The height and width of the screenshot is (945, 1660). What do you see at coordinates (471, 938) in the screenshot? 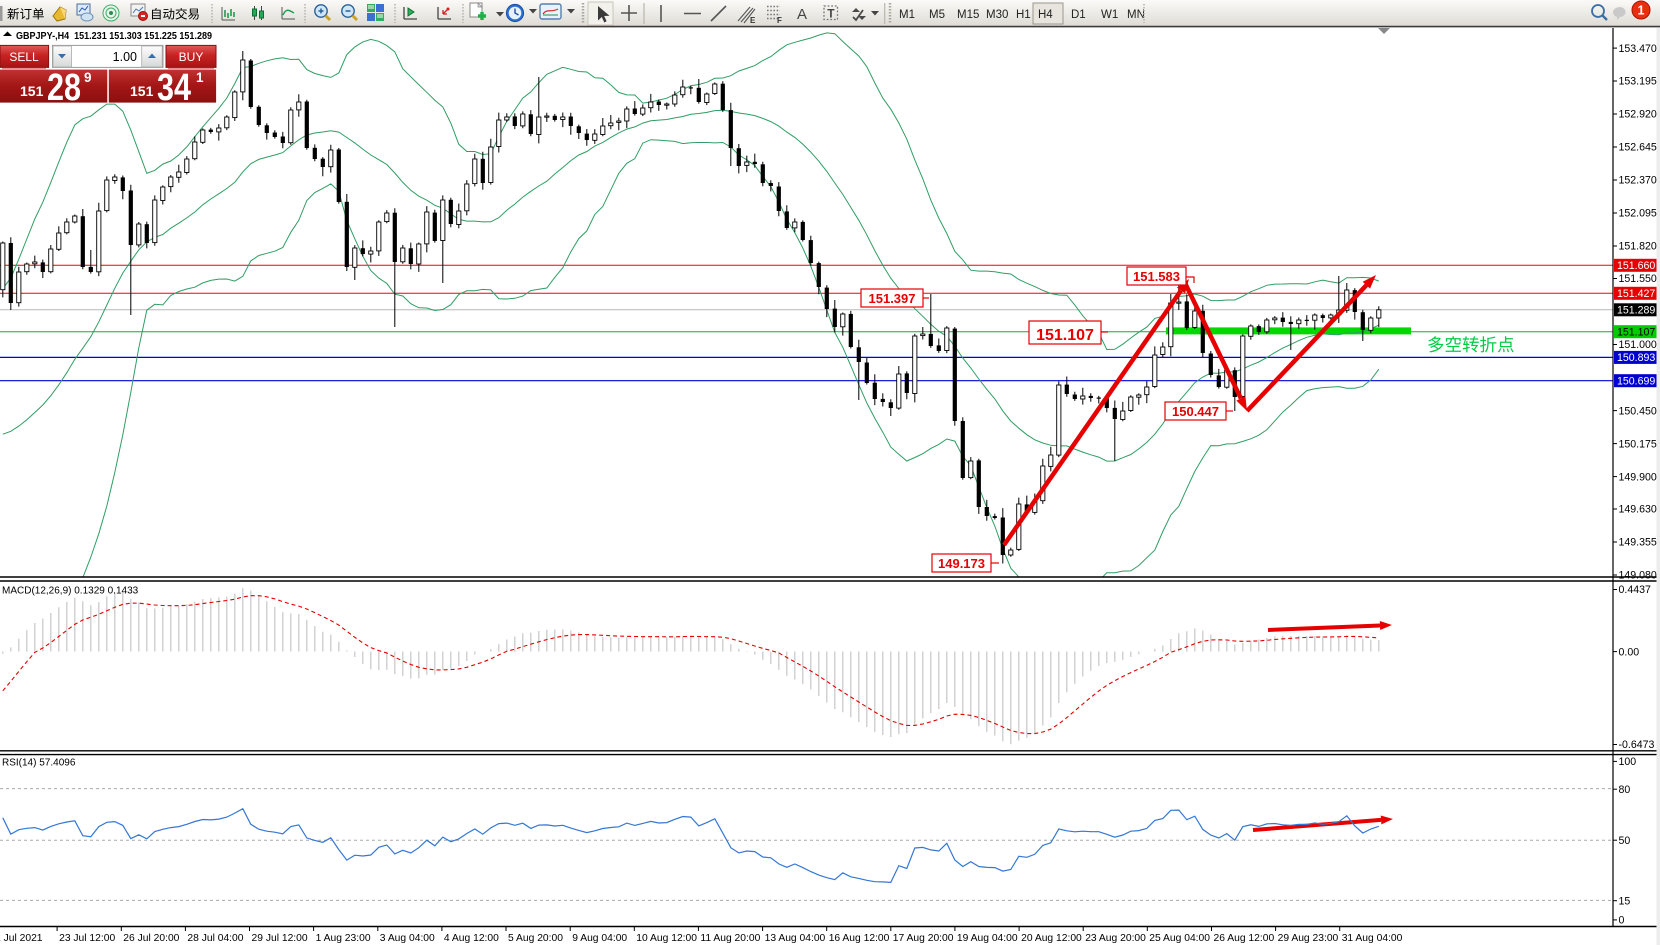
I see `svg-text: 4 Aug 12:00` at bounding box center [471, 938].